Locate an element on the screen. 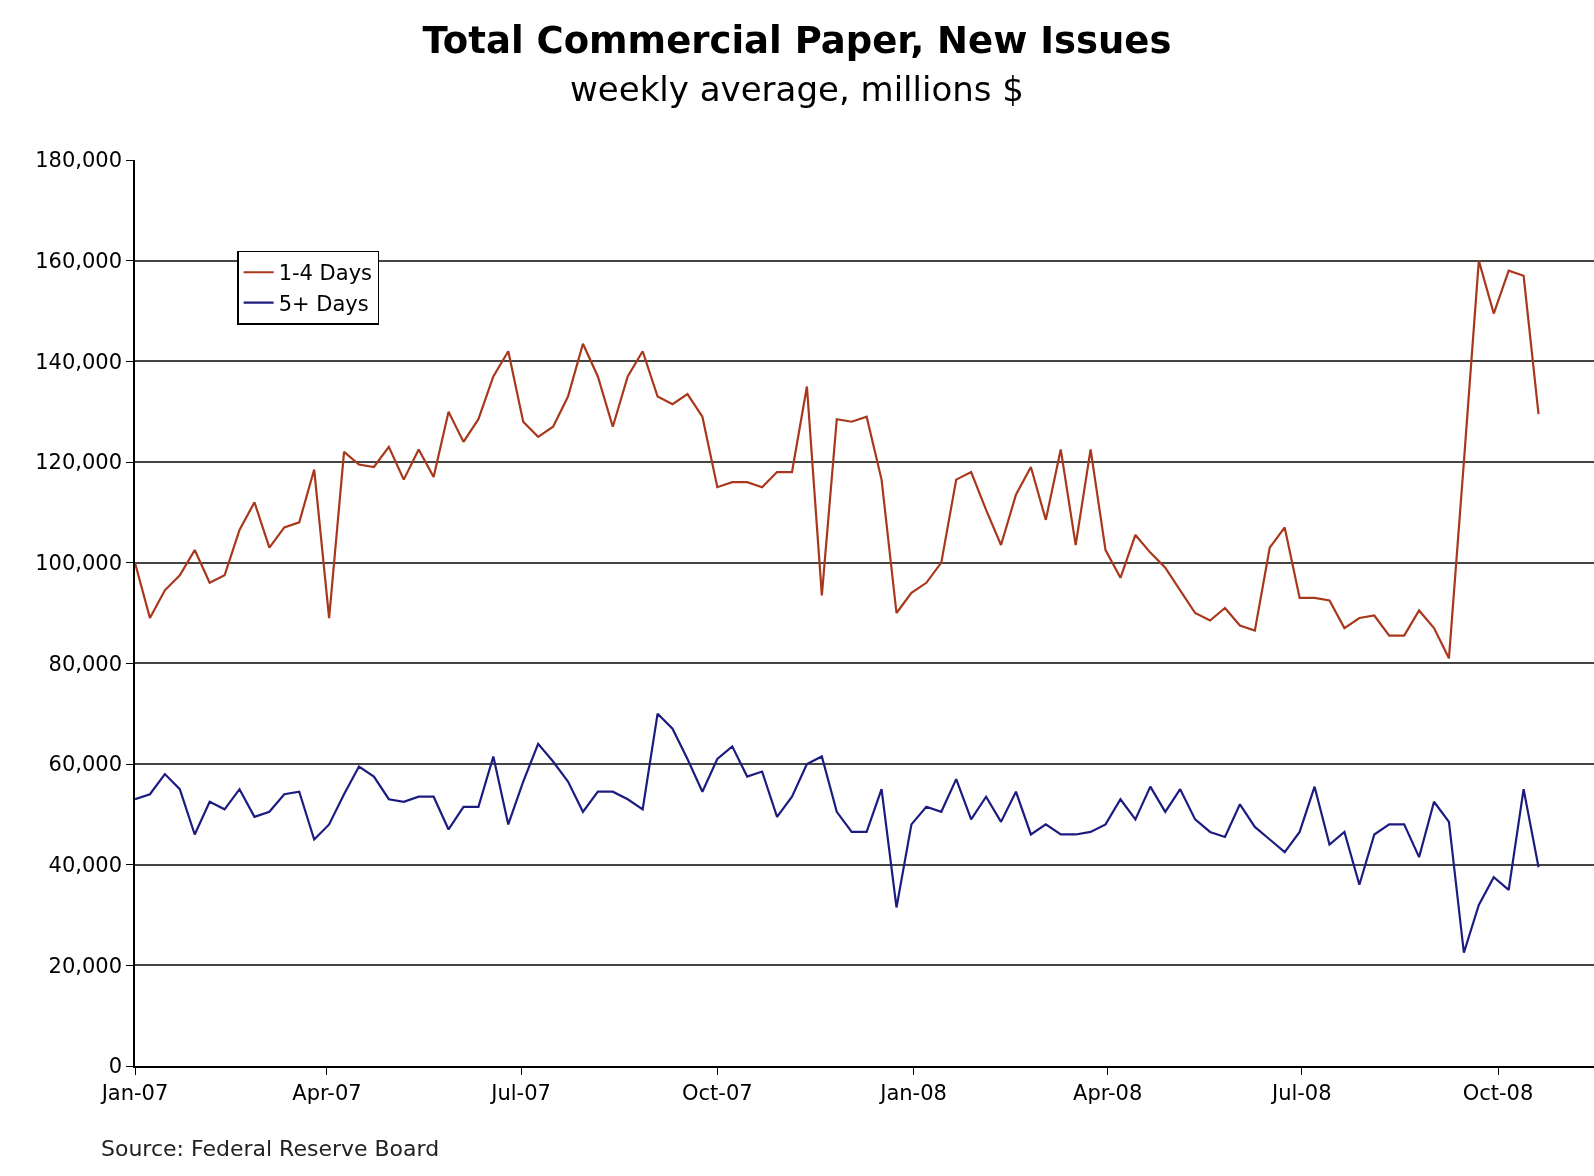  x-tick-label: Jul-08 is located at coordinates (1300, 1092).